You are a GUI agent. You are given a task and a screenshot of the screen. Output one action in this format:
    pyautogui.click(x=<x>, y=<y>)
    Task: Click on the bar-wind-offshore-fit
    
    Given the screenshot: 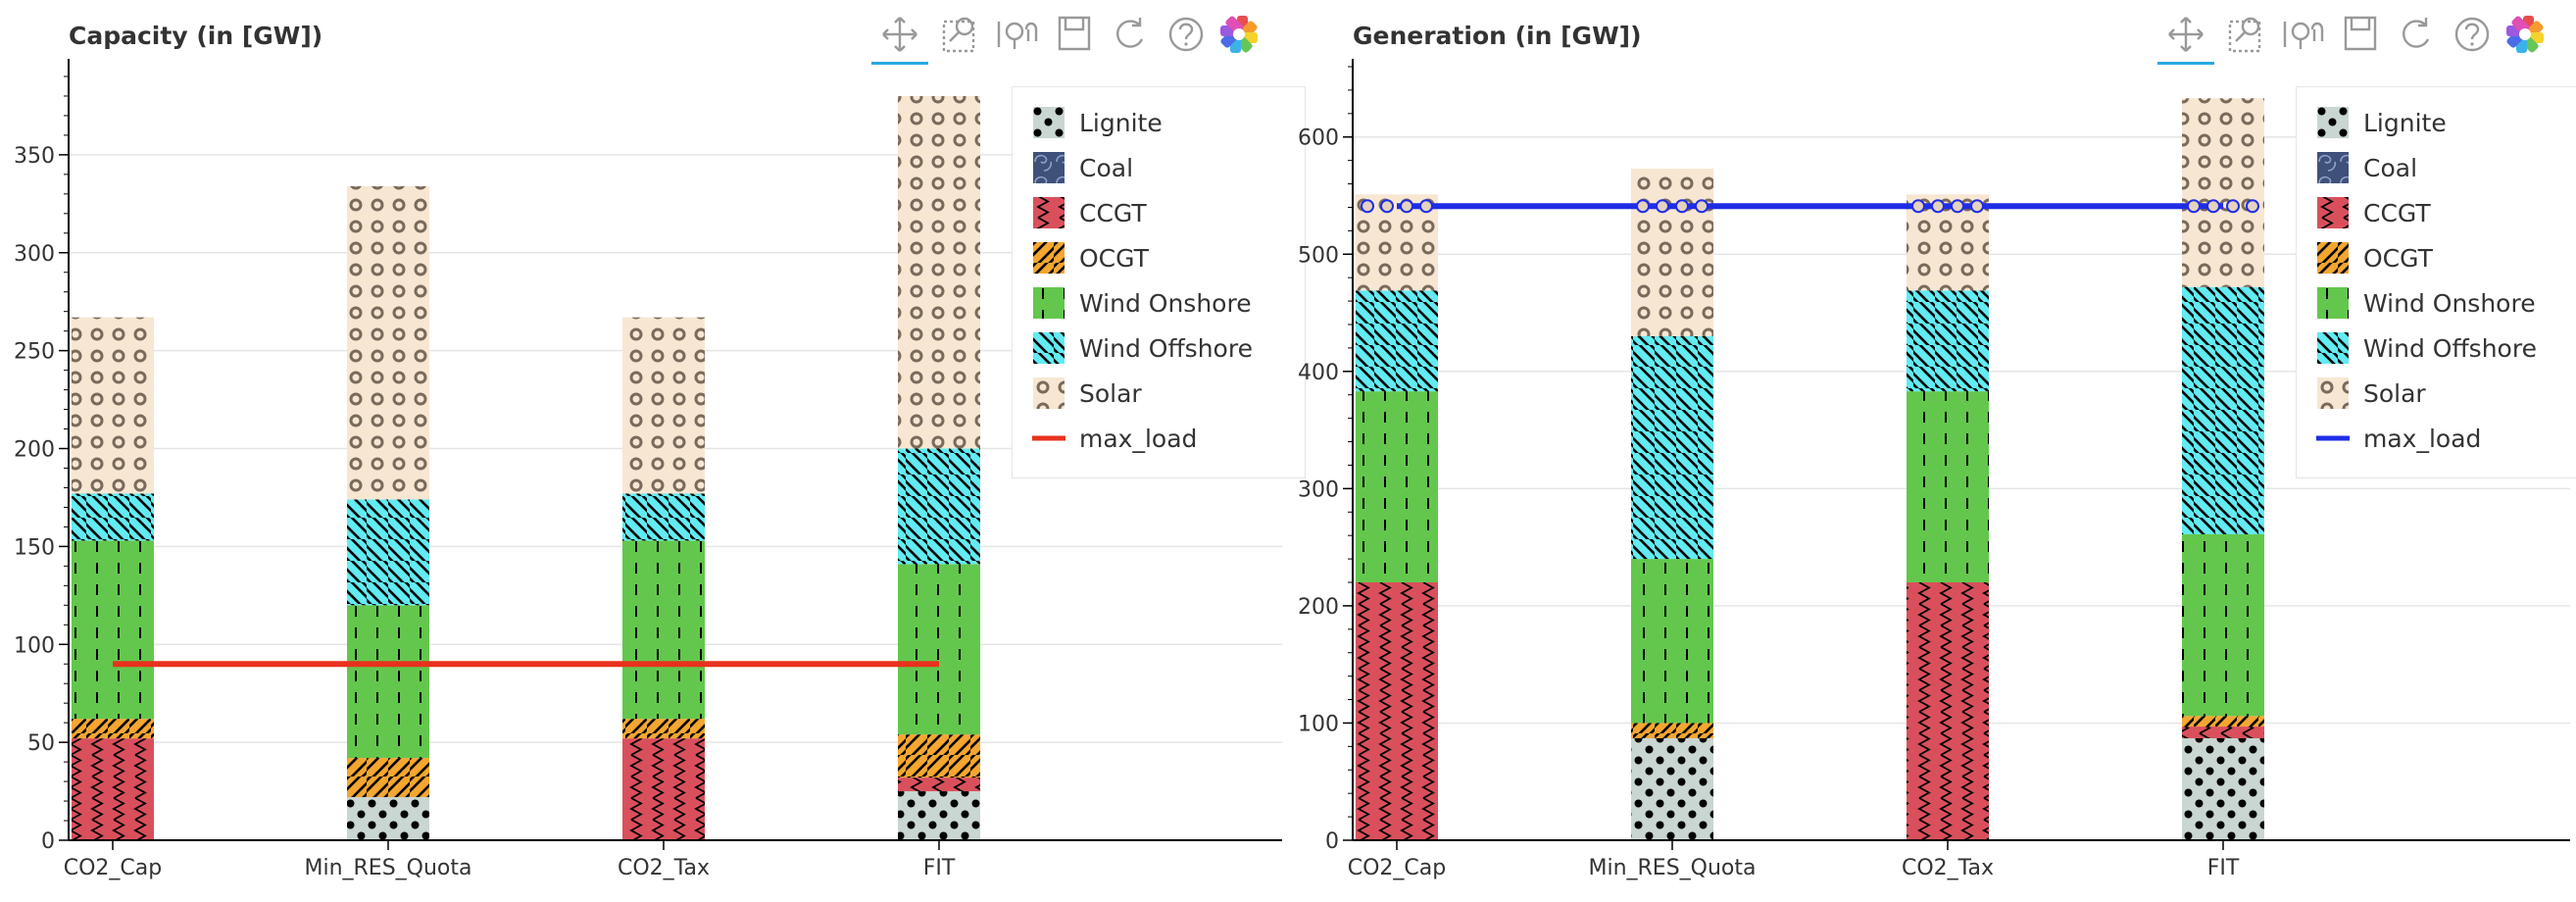 What is the action you would take?
    pyautogui.click(x=2223, y=410)
    